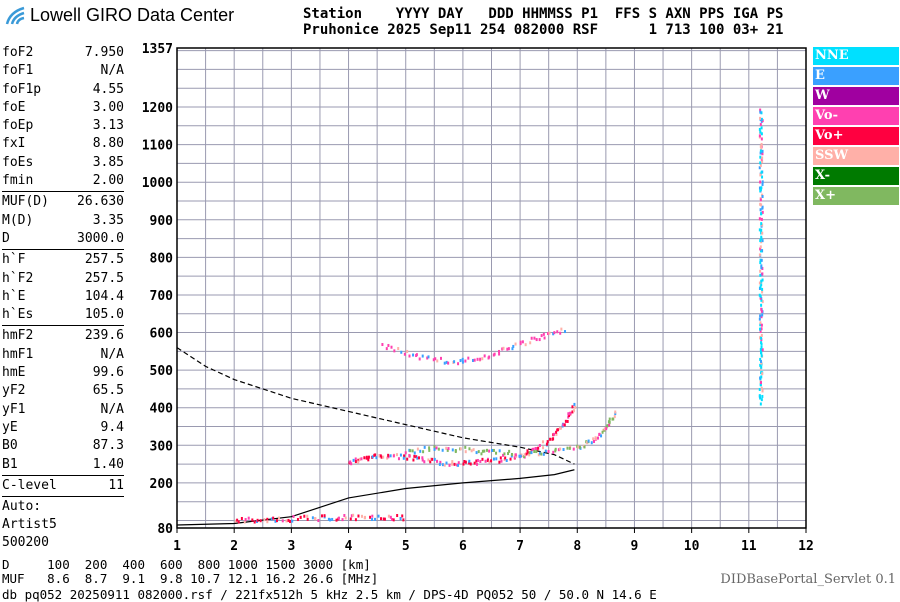 The height and width of the screenshot is (602, 900). Describe the element at coordinates (63, 525) in the screenshot. I see `autoscaling-info: Auto: Artist5 500200` at that location.